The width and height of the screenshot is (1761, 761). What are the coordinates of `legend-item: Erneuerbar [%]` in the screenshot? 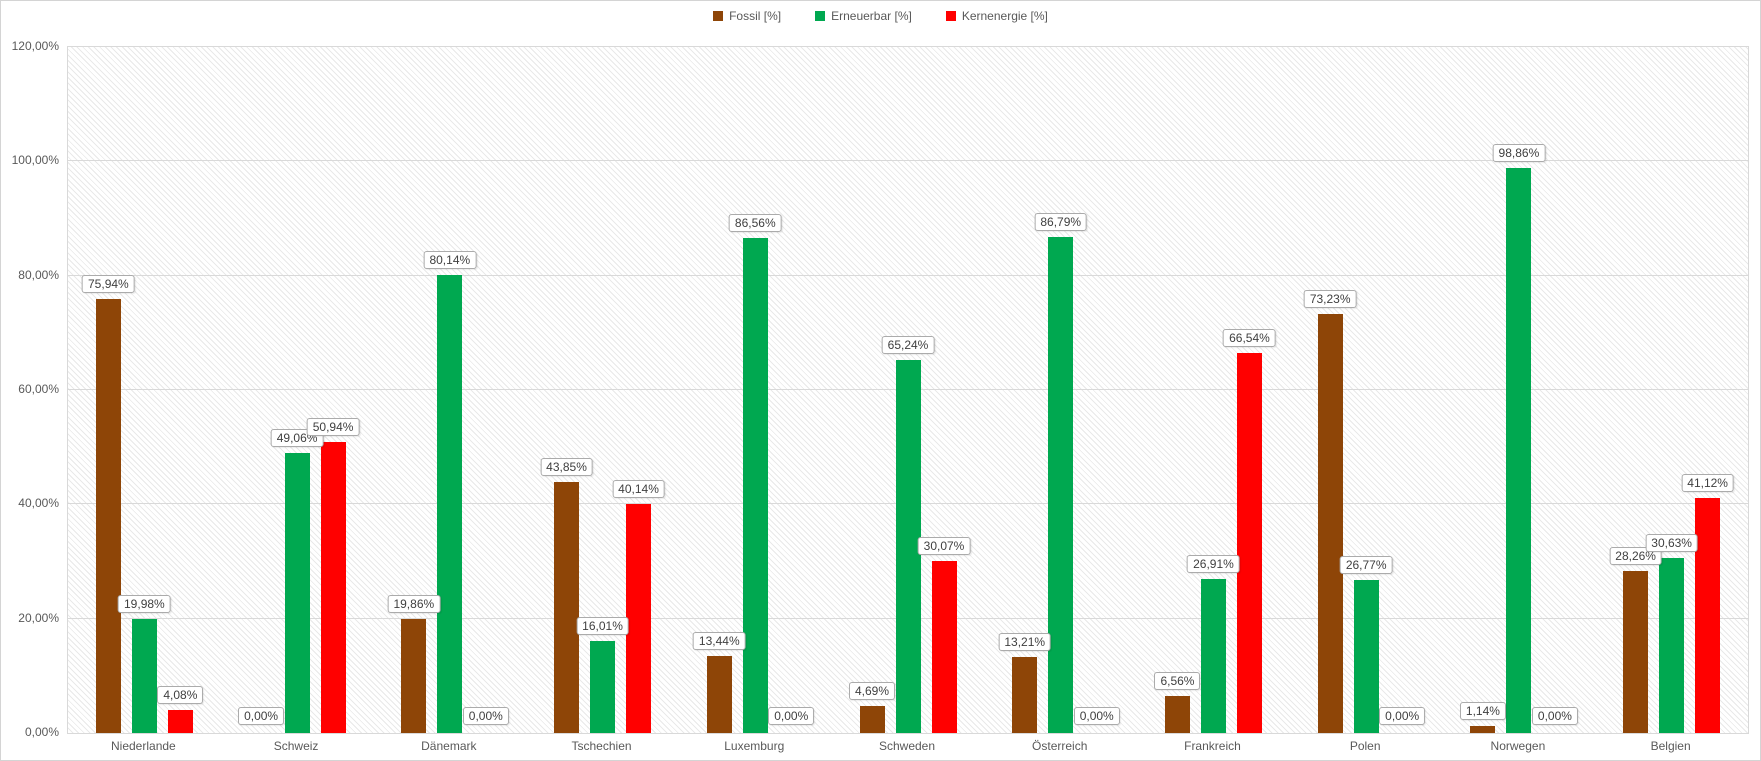 It's located at (863, 16).